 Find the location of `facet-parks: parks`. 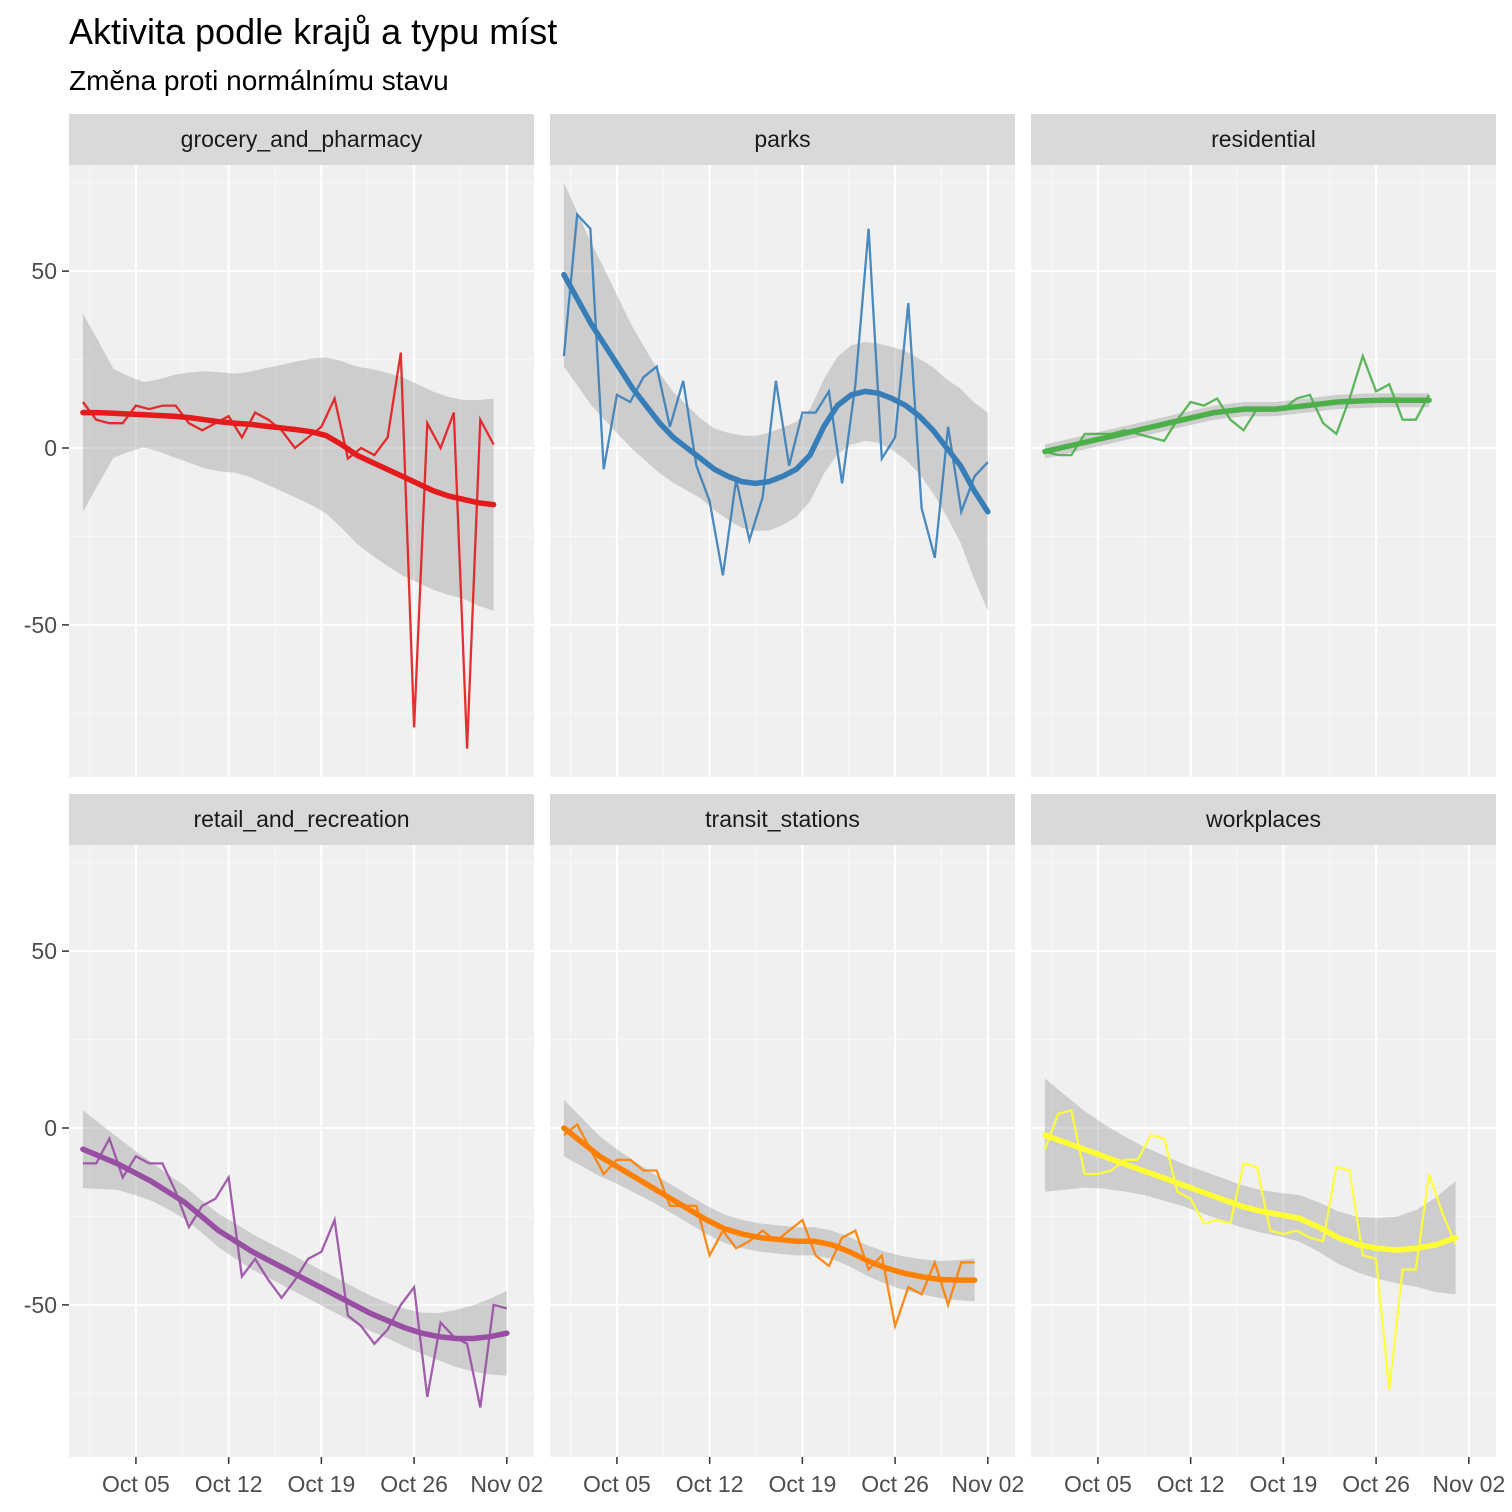

facet-parks: parks is located at coordinates (782, 445).